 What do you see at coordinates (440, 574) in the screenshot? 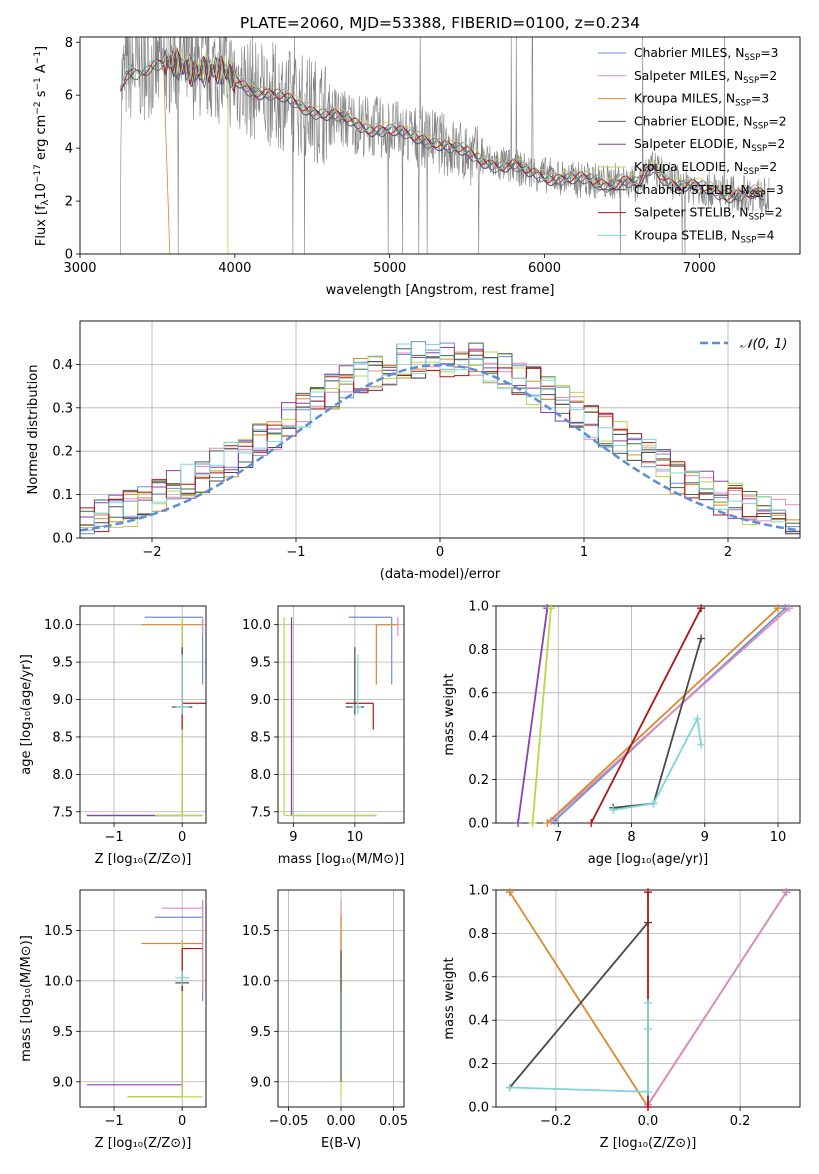
I see `x-axis-label: (data-model)/error` at bounding box center [440, 574].